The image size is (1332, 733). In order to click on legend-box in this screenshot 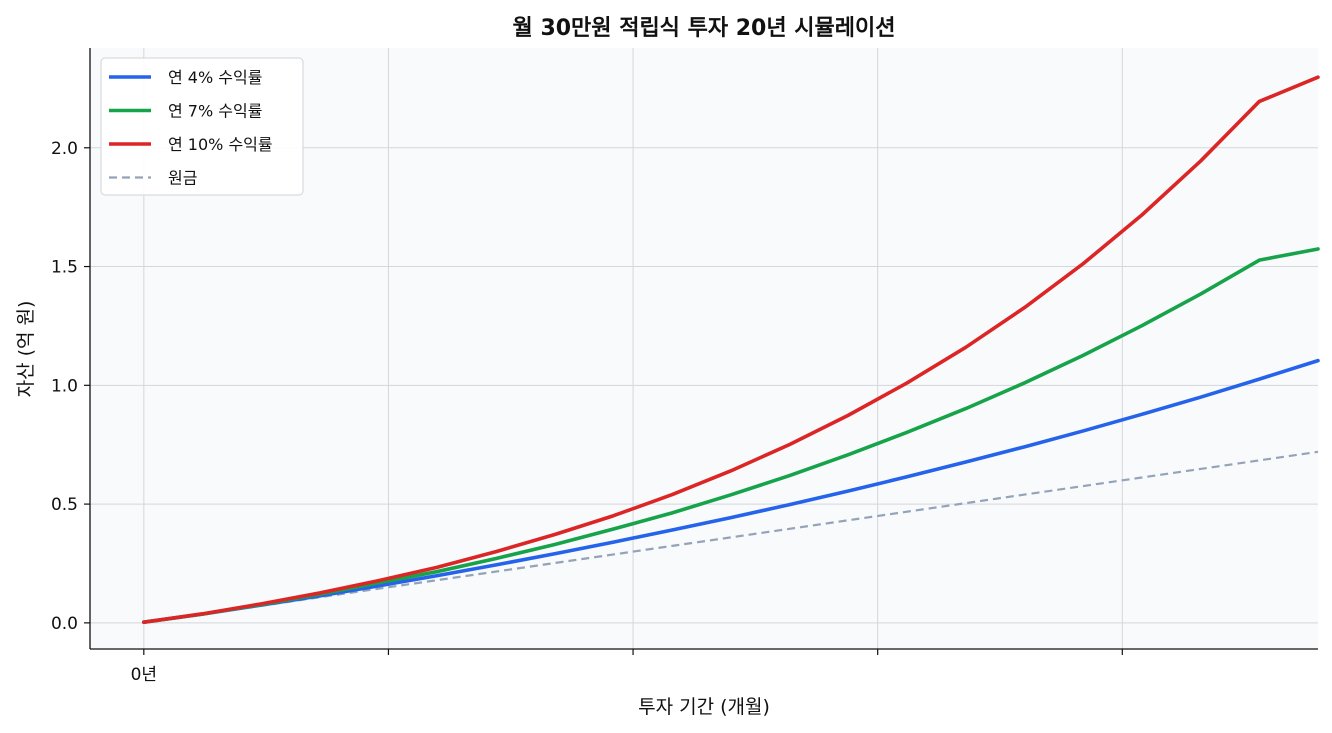, I will do `click(202, 126)`.